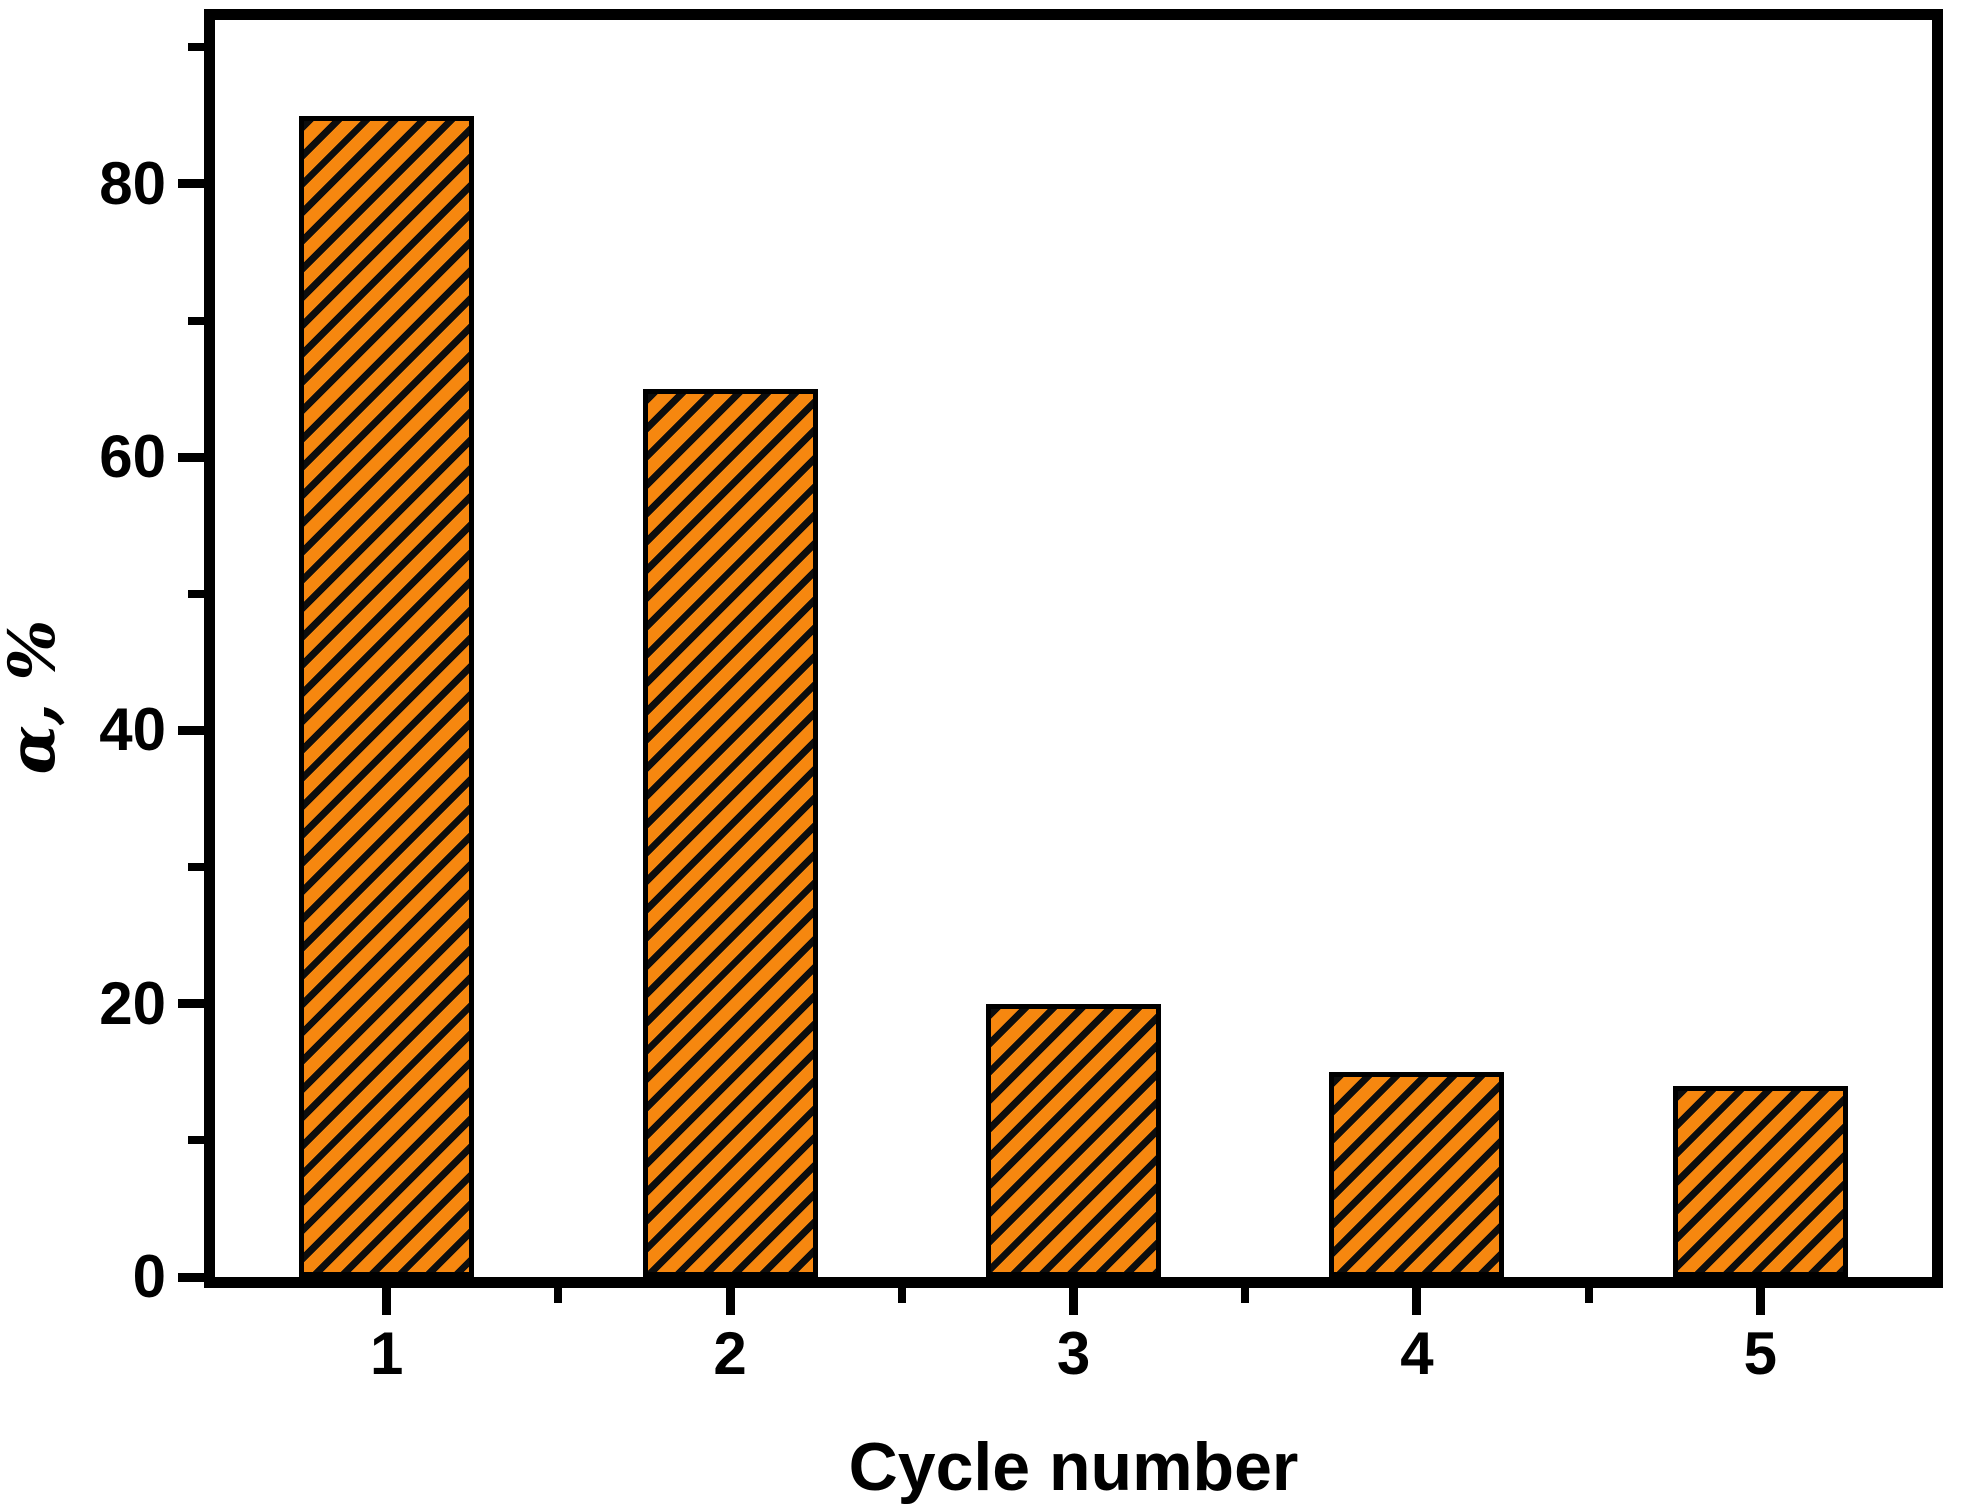 The height and width of the screenshot is (1511, 1961). What do you see at coordinates (149, 1276) in the screenshot?
I see `y-tick-label: 0` at bounding box center [149, 1276].